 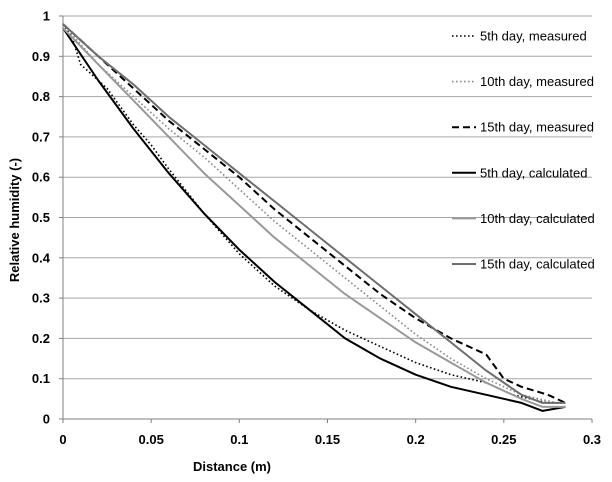 What do you see at coordinates (592, 439) in the screenshot?
I see `x-tick-label: 0.3` at bounding box center [592, 439].